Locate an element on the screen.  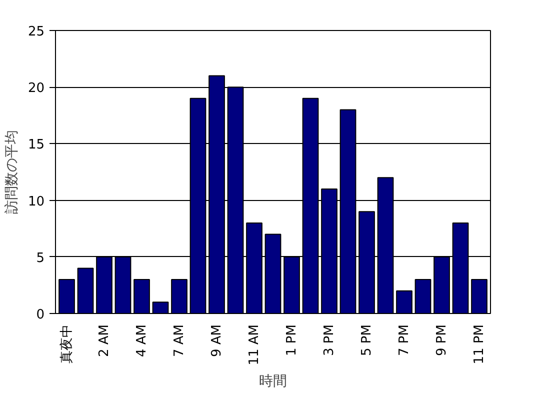
x-tick-label: 真夜中 is located at coordinates (66, 344).